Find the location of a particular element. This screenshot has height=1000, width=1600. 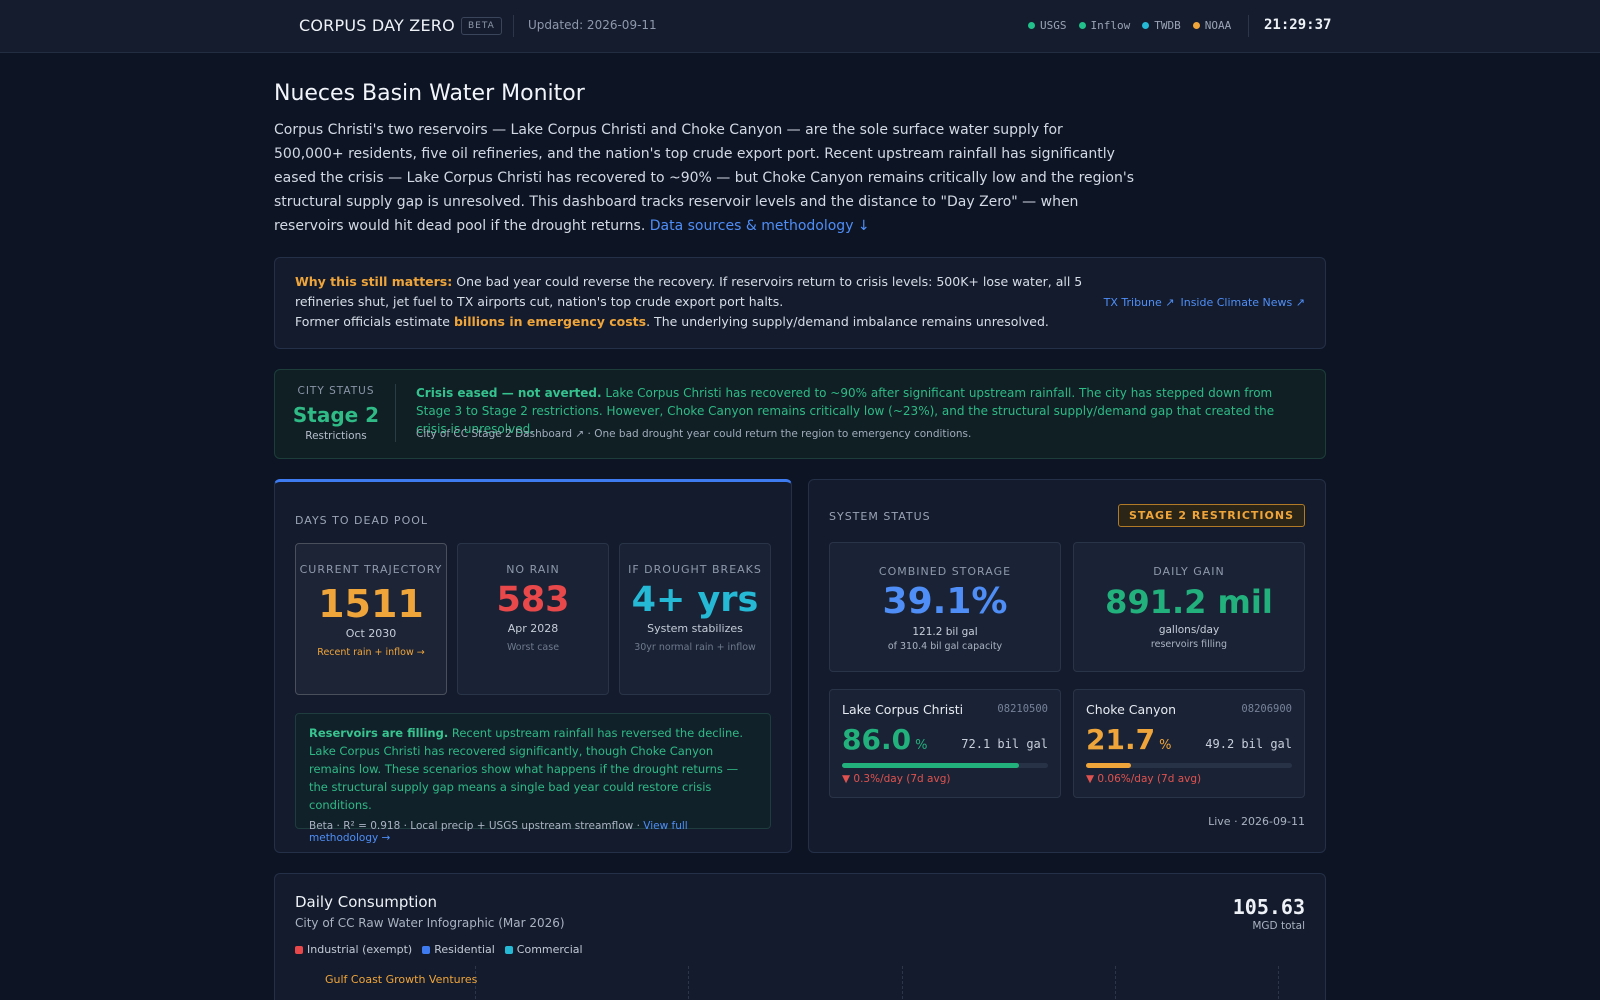

legend-label: Commercial is located at coordinates (549, 949).